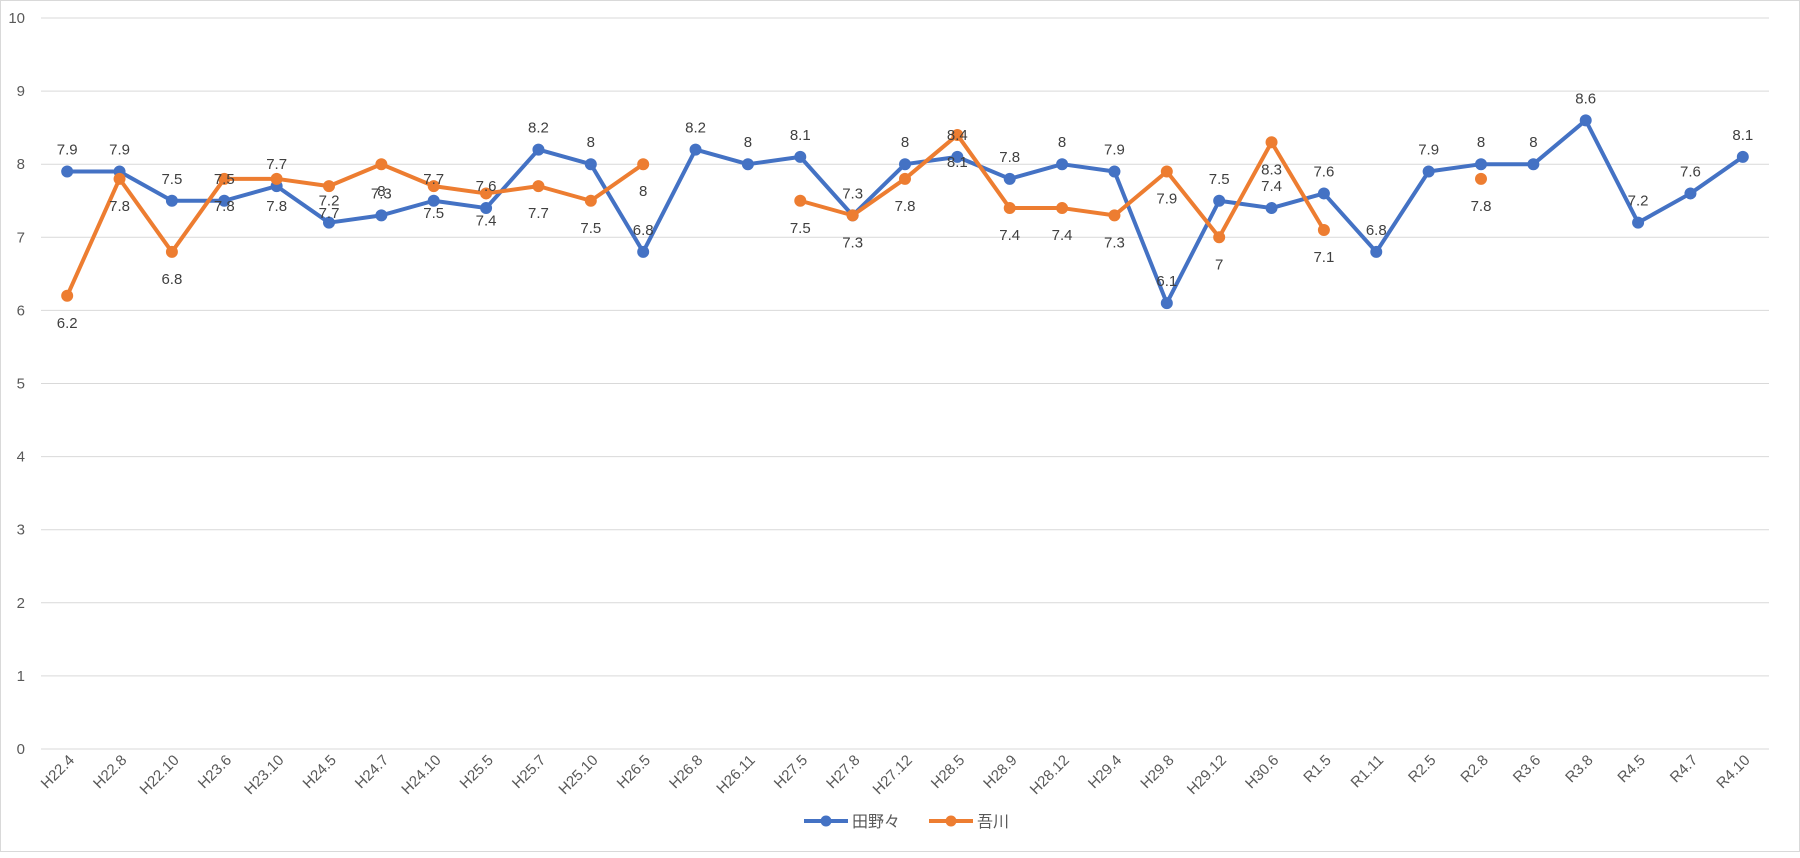 The height and width of the screenshot is (858, 1800). I want to click on y-tick-label: 7, so click(21, 237).